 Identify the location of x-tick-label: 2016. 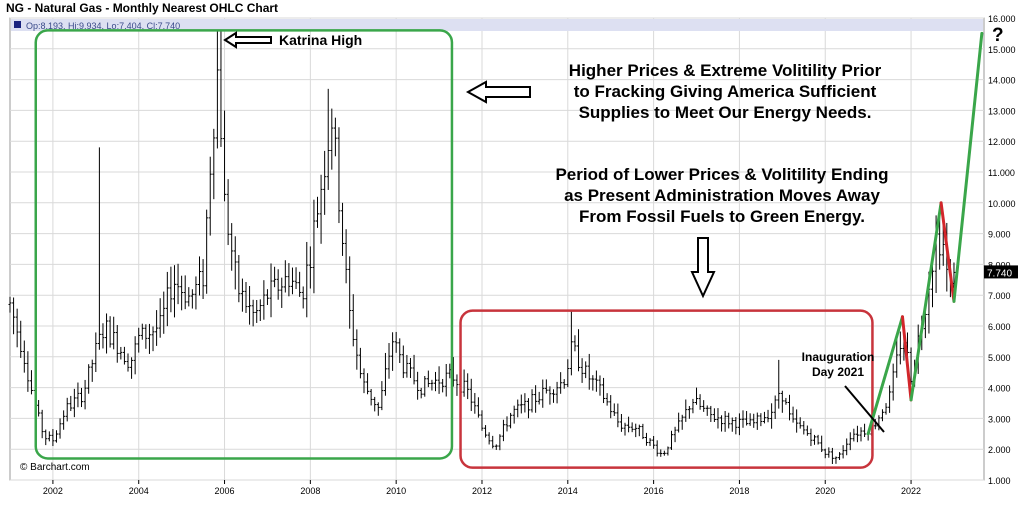
(654, 491).